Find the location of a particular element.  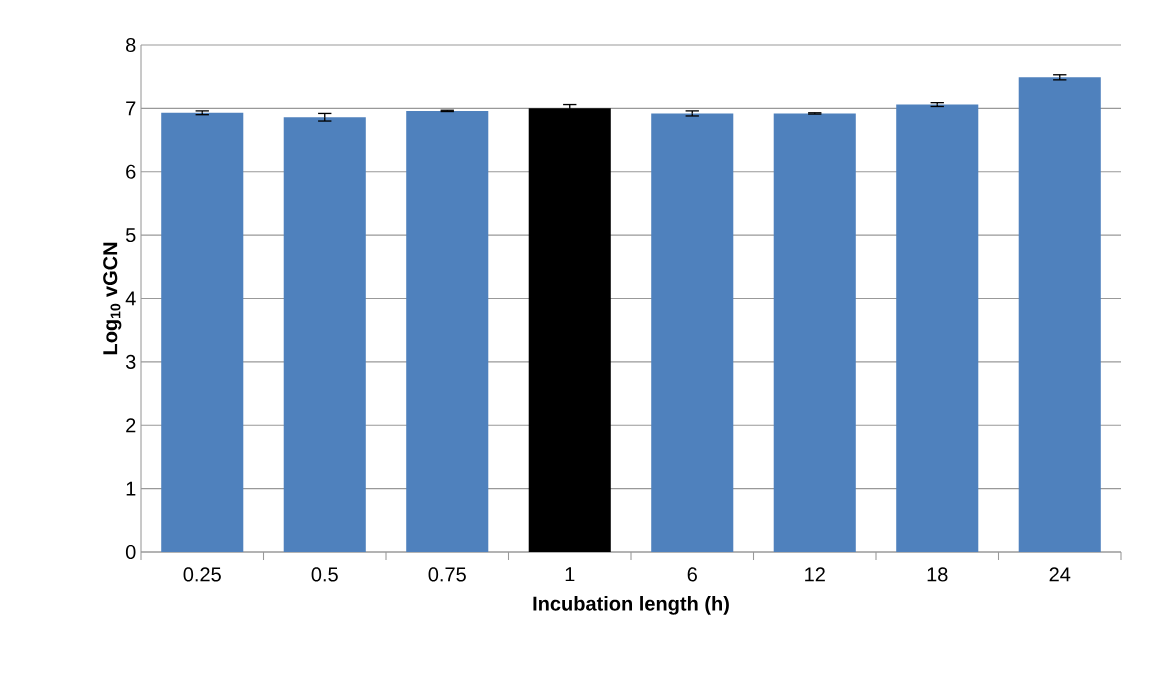

y-tick-label: 4 is located at coordinates (130, 298).